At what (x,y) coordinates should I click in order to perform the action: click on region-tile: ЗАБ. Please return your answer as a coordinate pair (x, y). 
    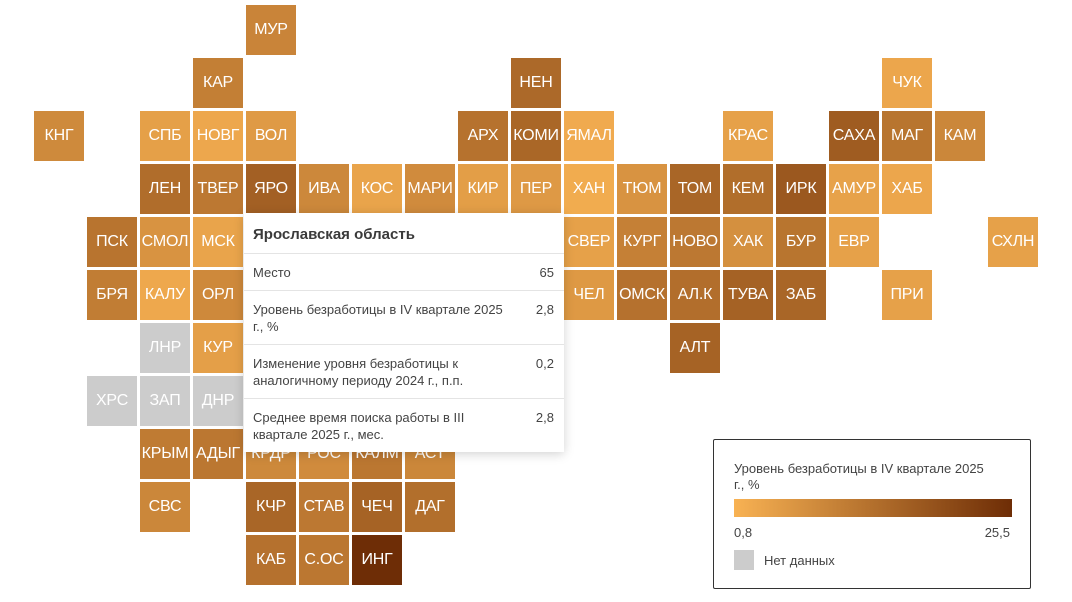
    Looking at the image, I should click on (801, 295).